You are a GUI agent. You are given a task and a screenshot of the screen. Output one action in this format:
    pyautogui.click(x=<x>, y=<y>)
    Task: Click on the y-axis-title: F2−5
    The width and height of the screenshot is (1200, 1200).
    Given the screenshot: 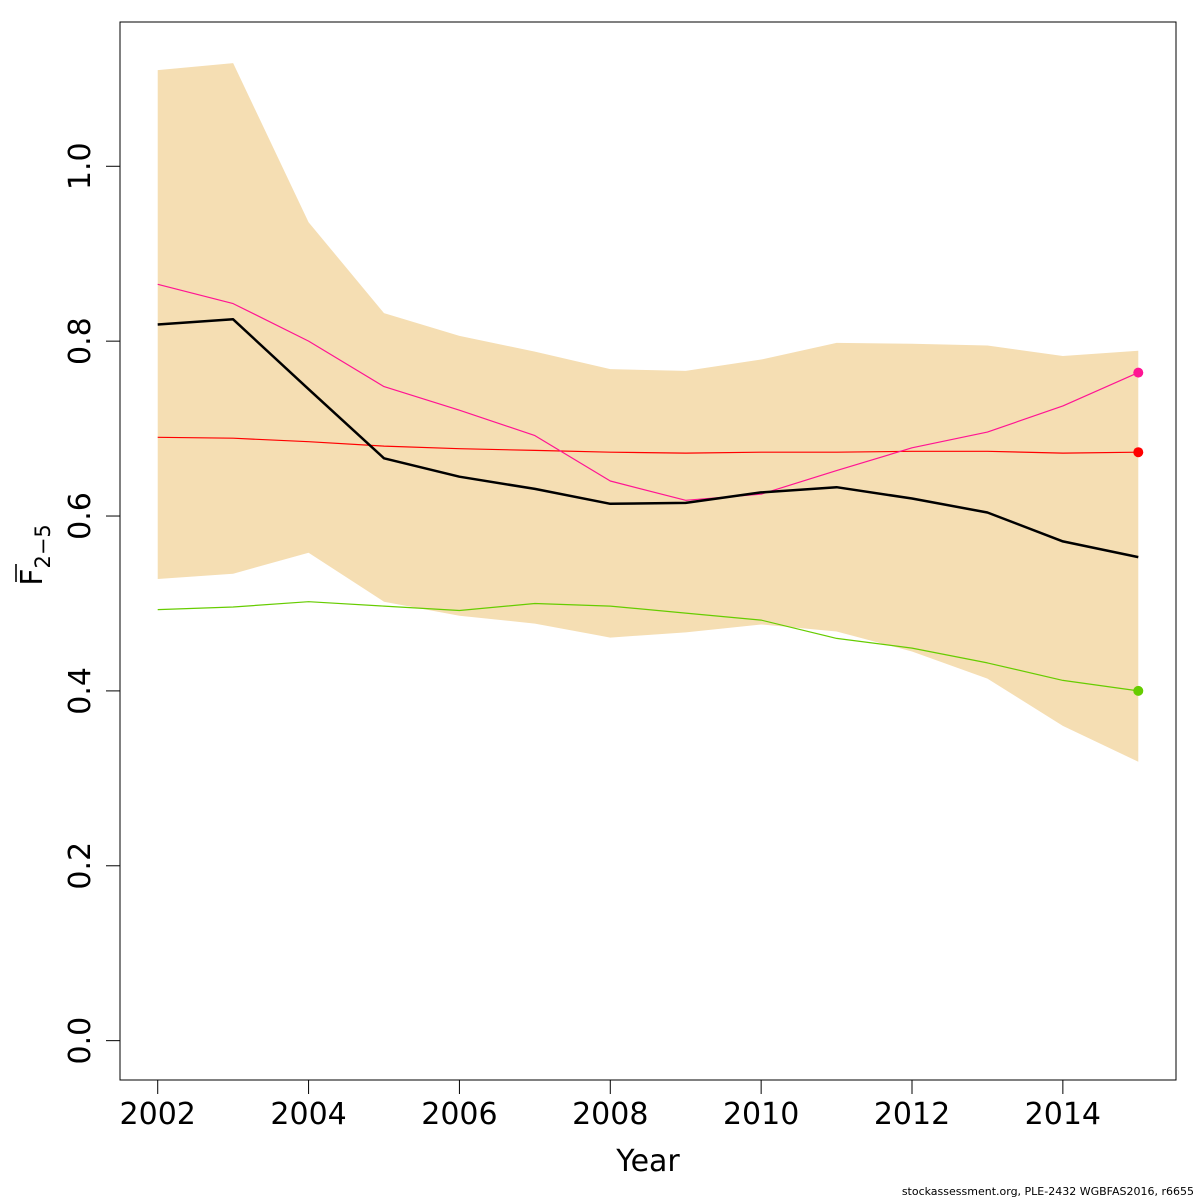 What is the action you would take?
    pyautogui.click(x=35, y=555)
    